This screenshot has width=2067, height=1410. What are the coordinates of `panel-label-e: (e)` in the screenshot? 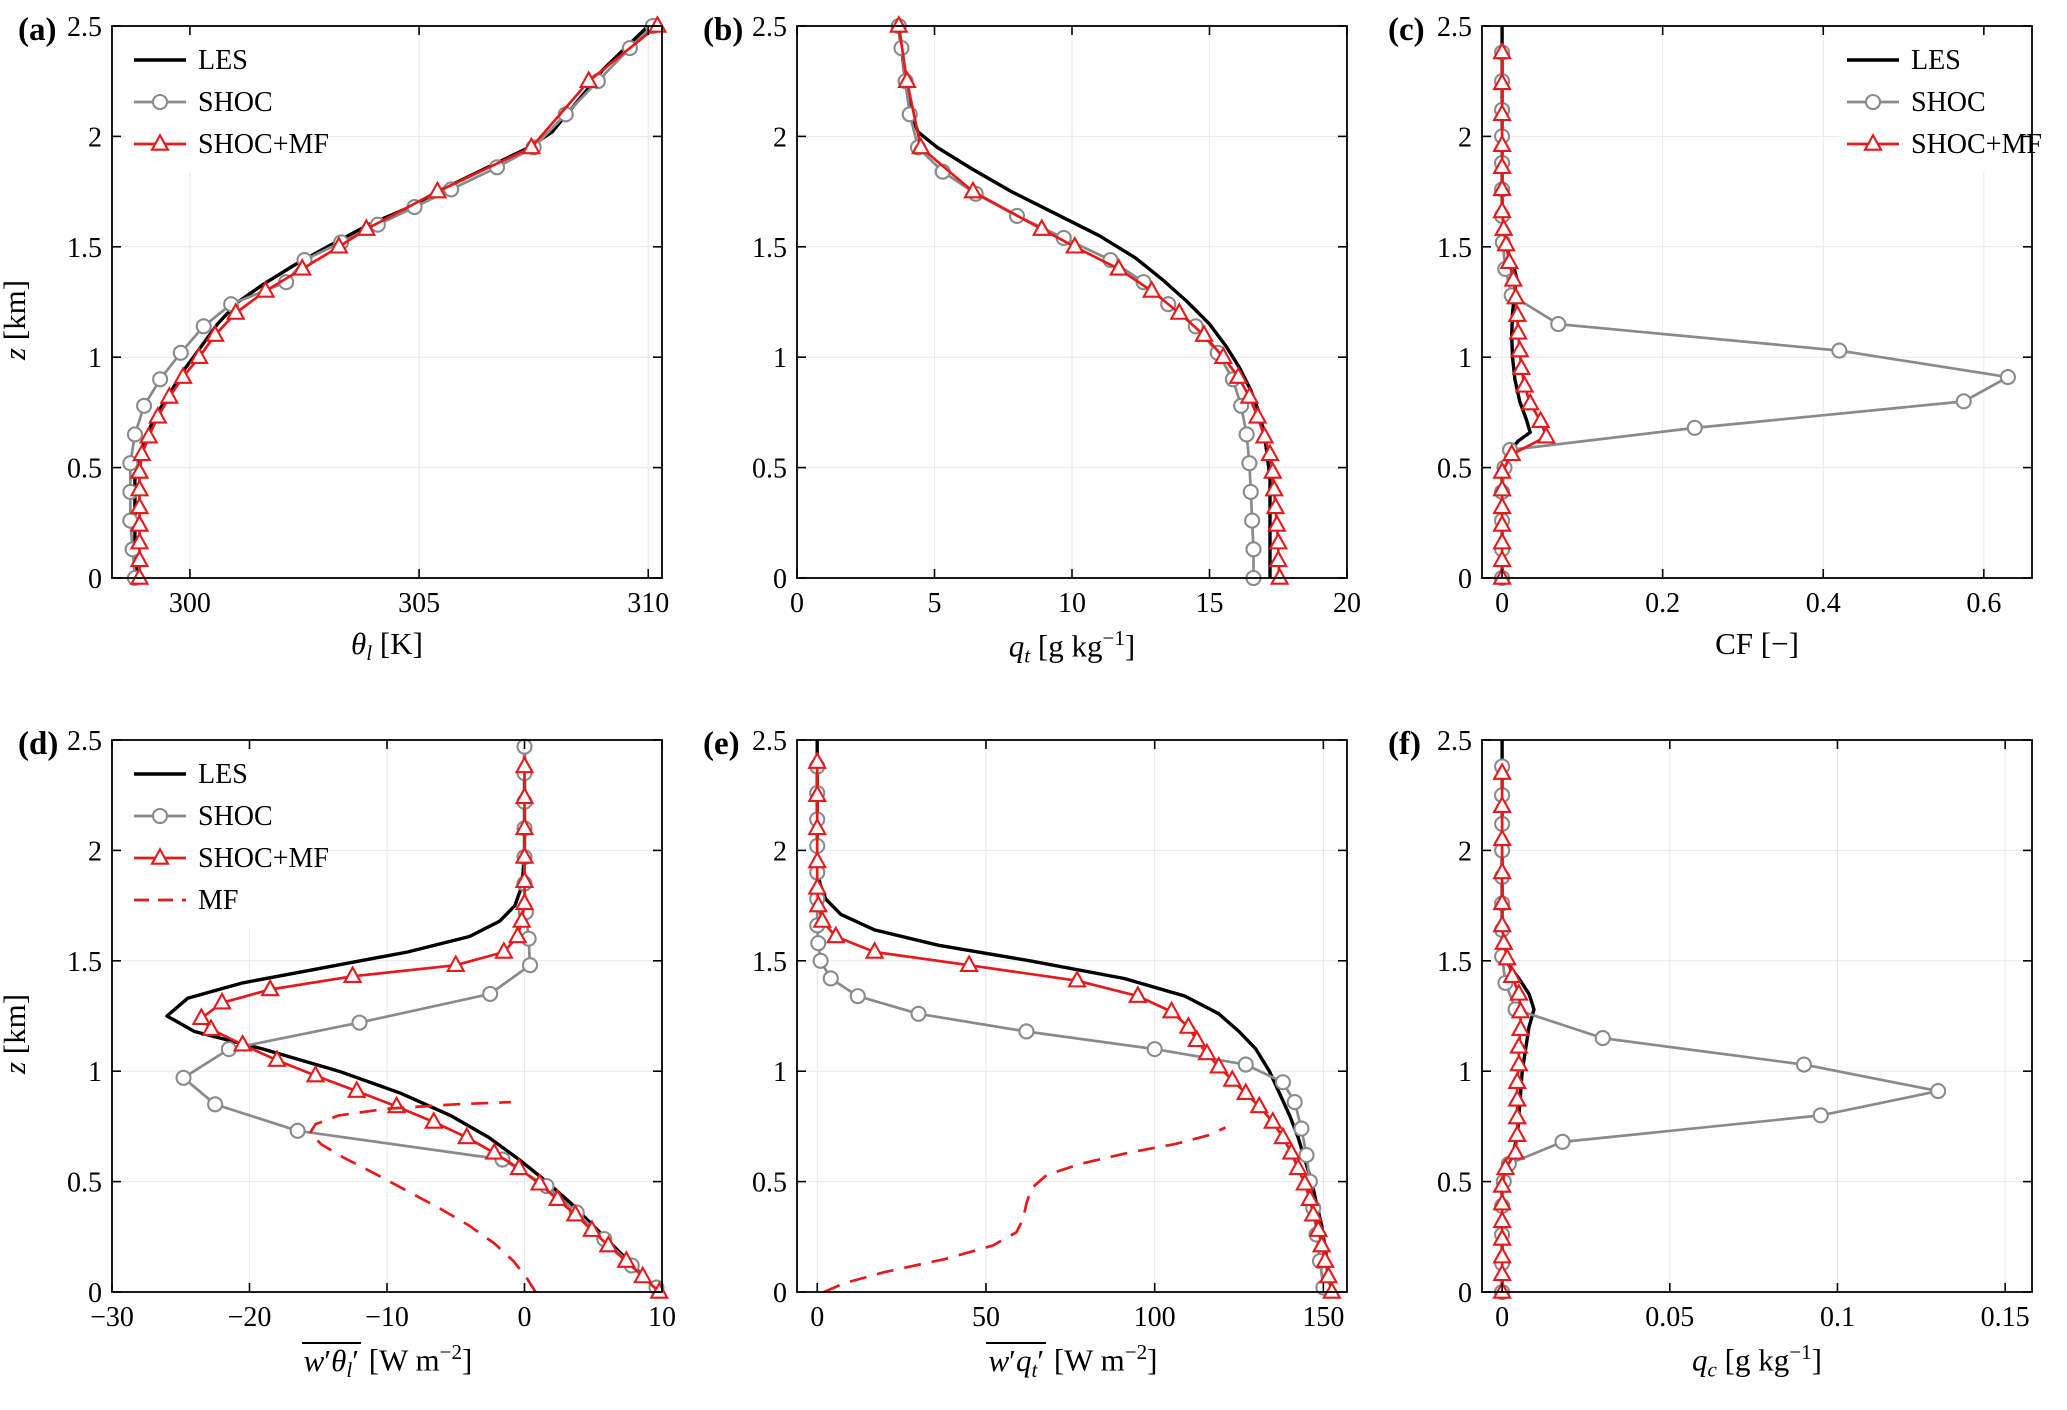 It's located at (721, 744).